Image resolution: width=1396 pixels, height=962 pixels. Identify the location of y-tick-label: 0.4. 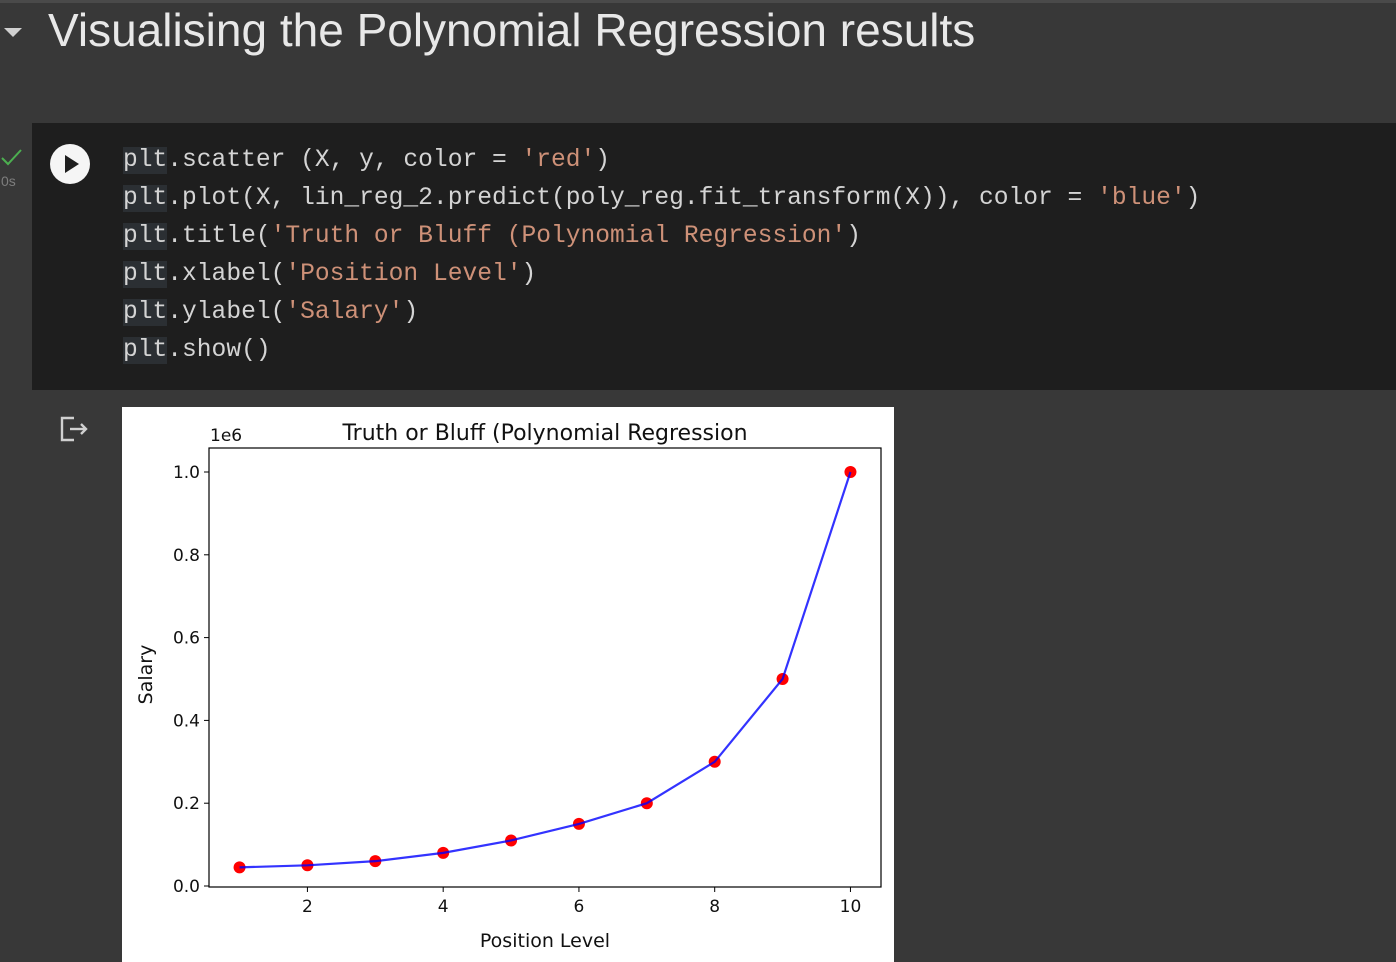
(186, 721).